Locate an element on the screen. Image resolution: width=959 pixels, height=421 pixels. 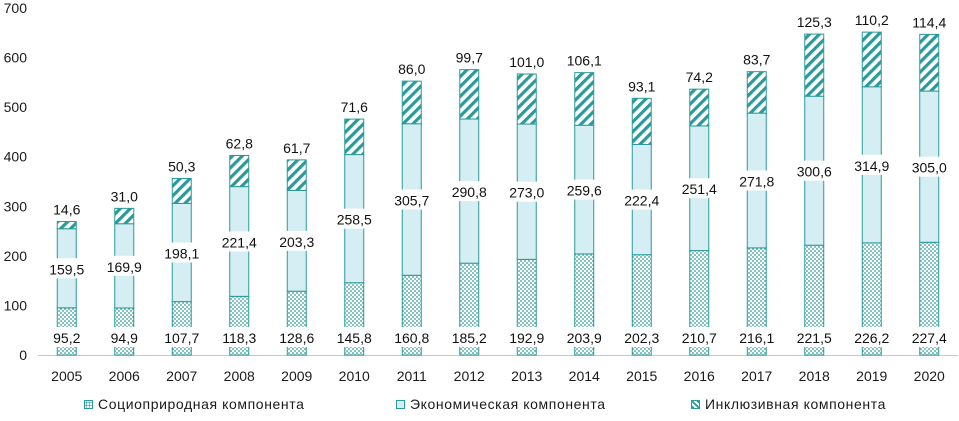
data-label: 203,3 is located at coordinates (296, 242).